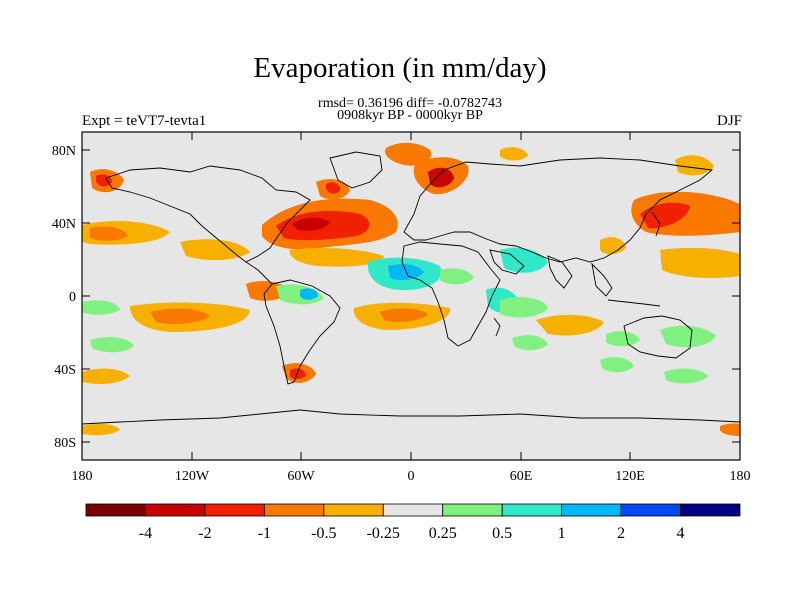 The image size is (800, 600). Describe the element at coordinates (457, 276) in the screenshot. I see `anomaly-guinea-west` at that location.